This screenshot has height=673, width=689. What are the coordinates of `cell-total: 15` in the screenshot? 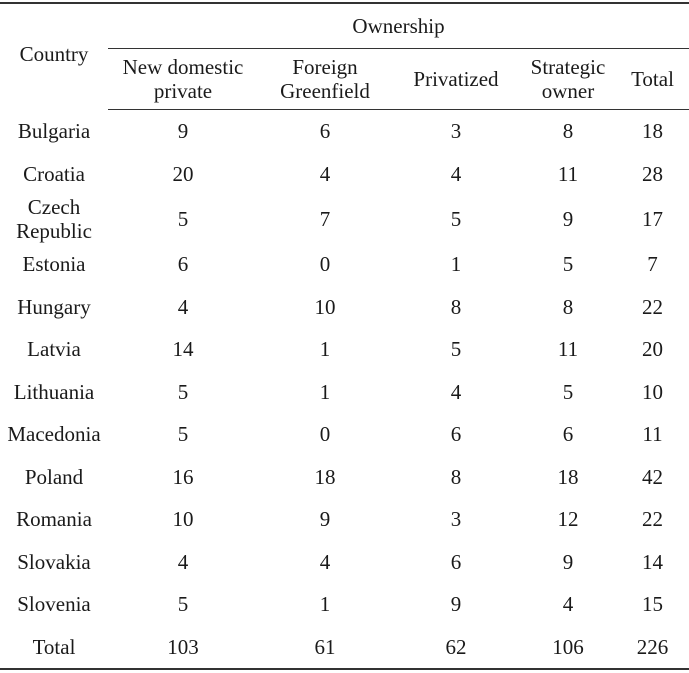 It's located at (652, 604).